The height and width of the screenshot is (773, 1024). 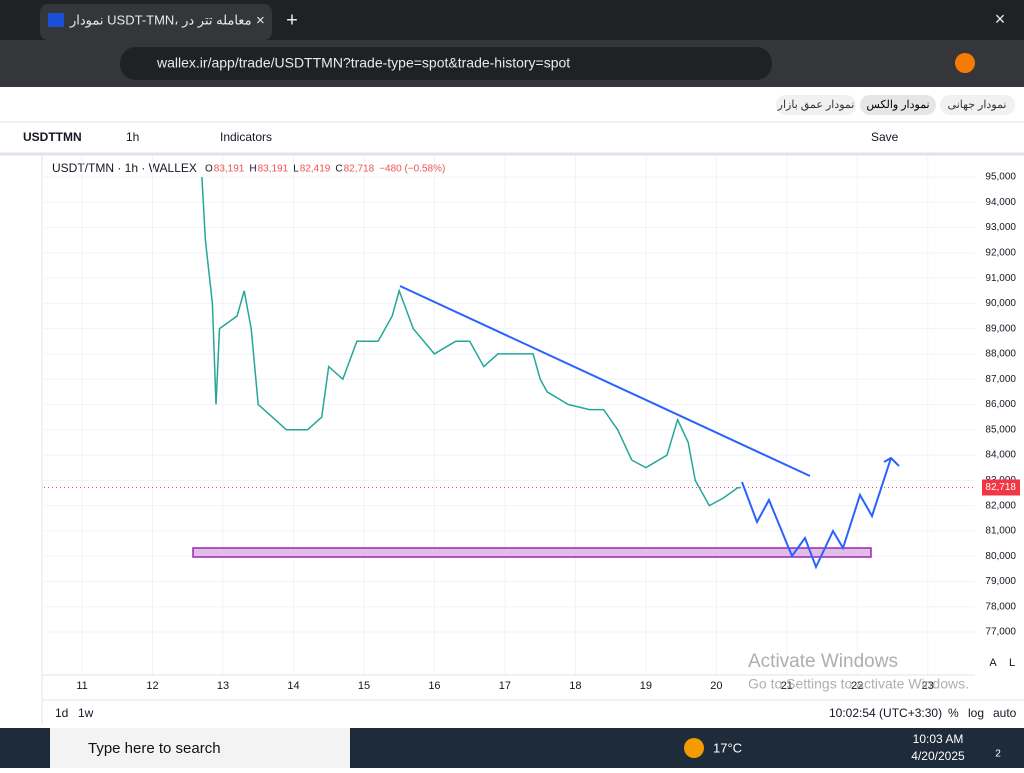 I want to click on x-tick-label: 21, so click(x=787, y=686).